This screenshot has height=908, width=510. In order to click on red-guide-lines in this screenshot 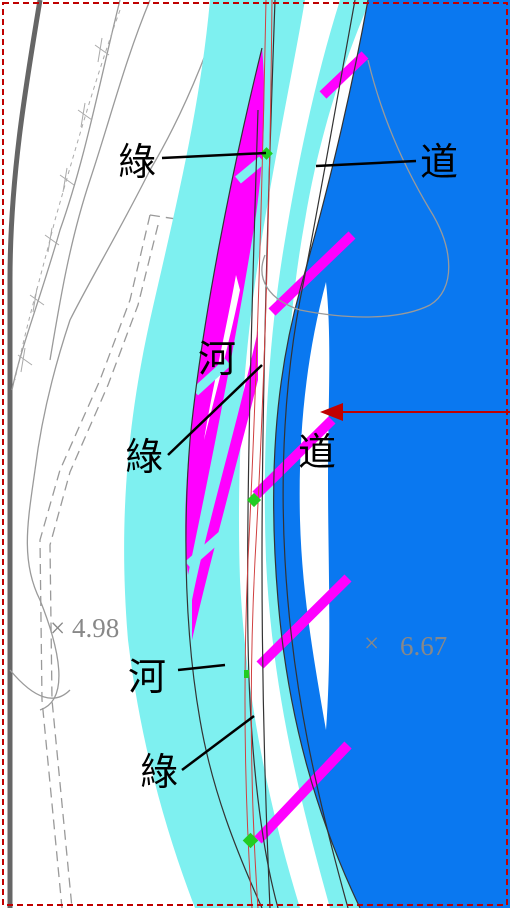, I will do `click(258, 454)`.